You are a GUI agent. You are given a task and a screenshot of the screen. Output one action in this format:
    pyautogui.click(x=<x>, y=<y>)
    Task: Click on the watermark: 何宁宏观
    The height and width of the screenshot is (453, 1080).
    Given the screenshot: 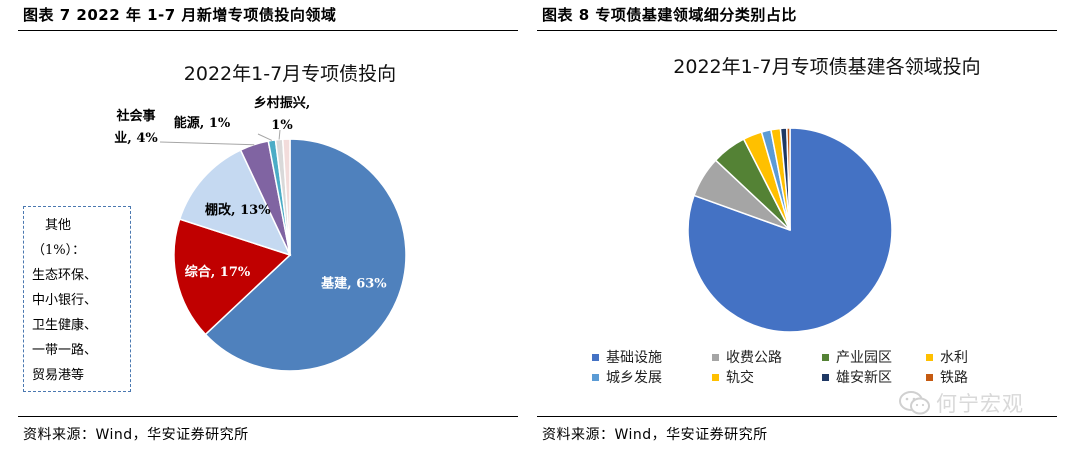 What is the action you would take?
    pyautogui.click(x=961, y=403)
    